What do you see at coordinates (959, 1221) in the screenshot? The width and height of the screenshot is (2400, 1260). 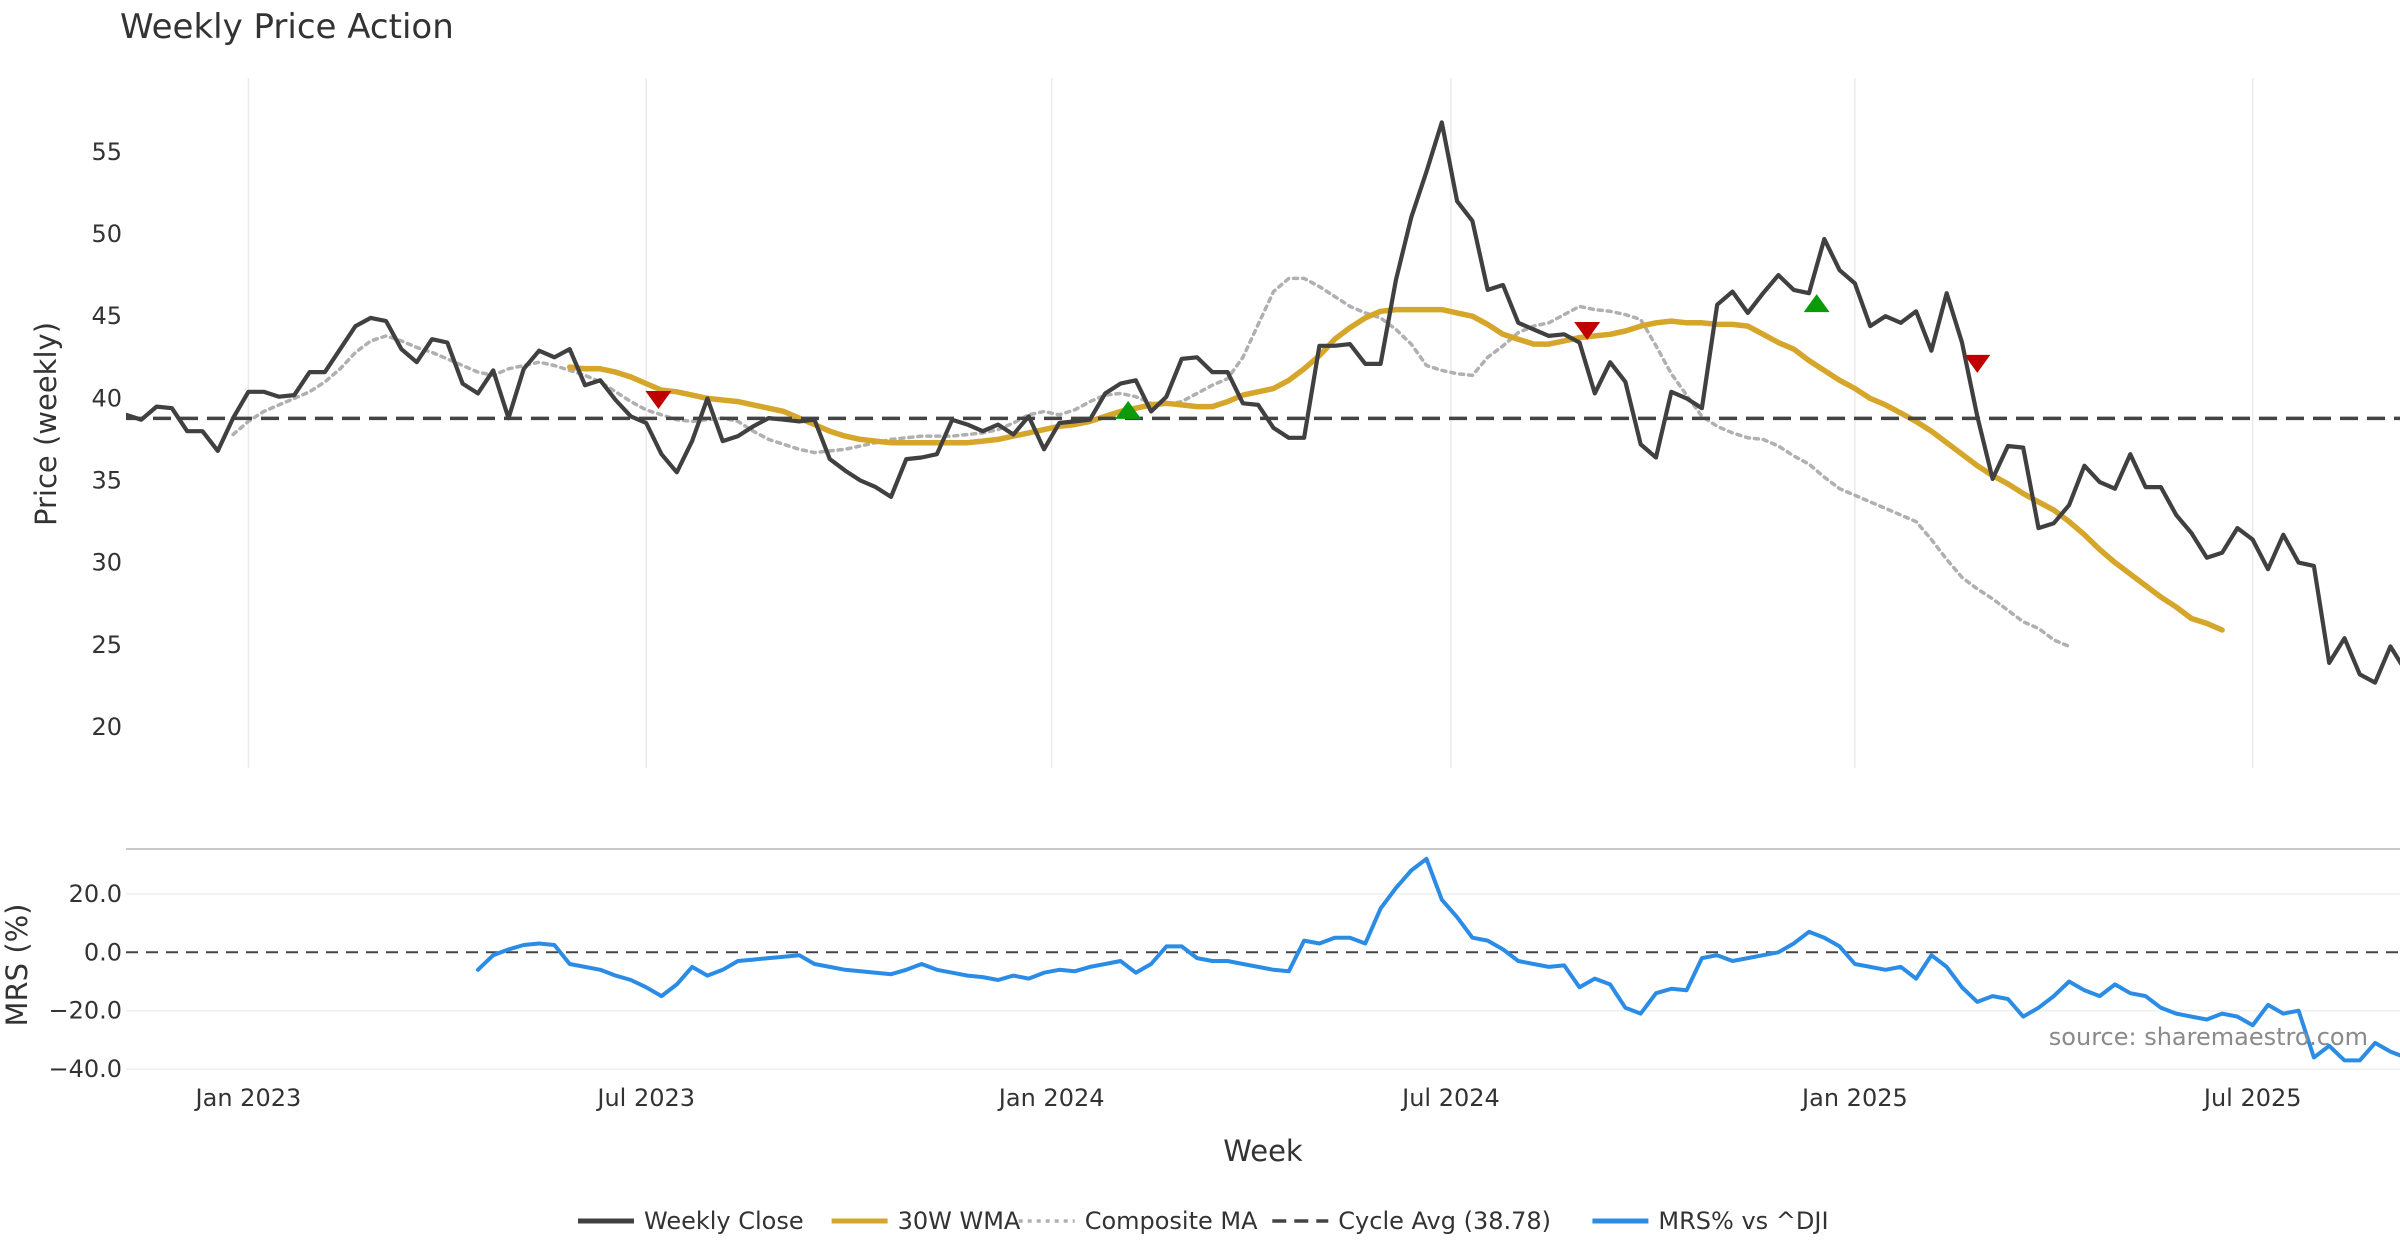 I see `legend-label: 30W WMA` at bounding box center [959, 1221].